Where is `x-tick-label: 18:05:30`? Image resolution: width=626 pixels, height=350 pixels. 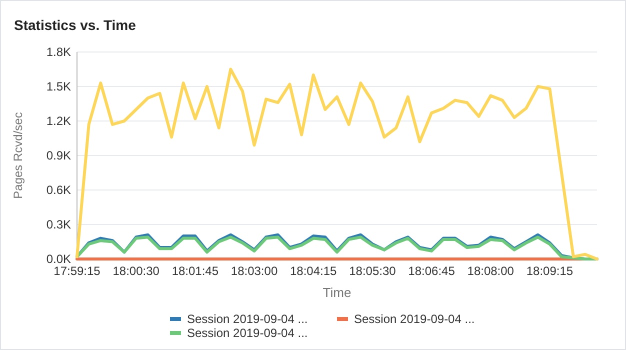 x-tick-label: 18:05:30 is located at coordinates (372, 271).